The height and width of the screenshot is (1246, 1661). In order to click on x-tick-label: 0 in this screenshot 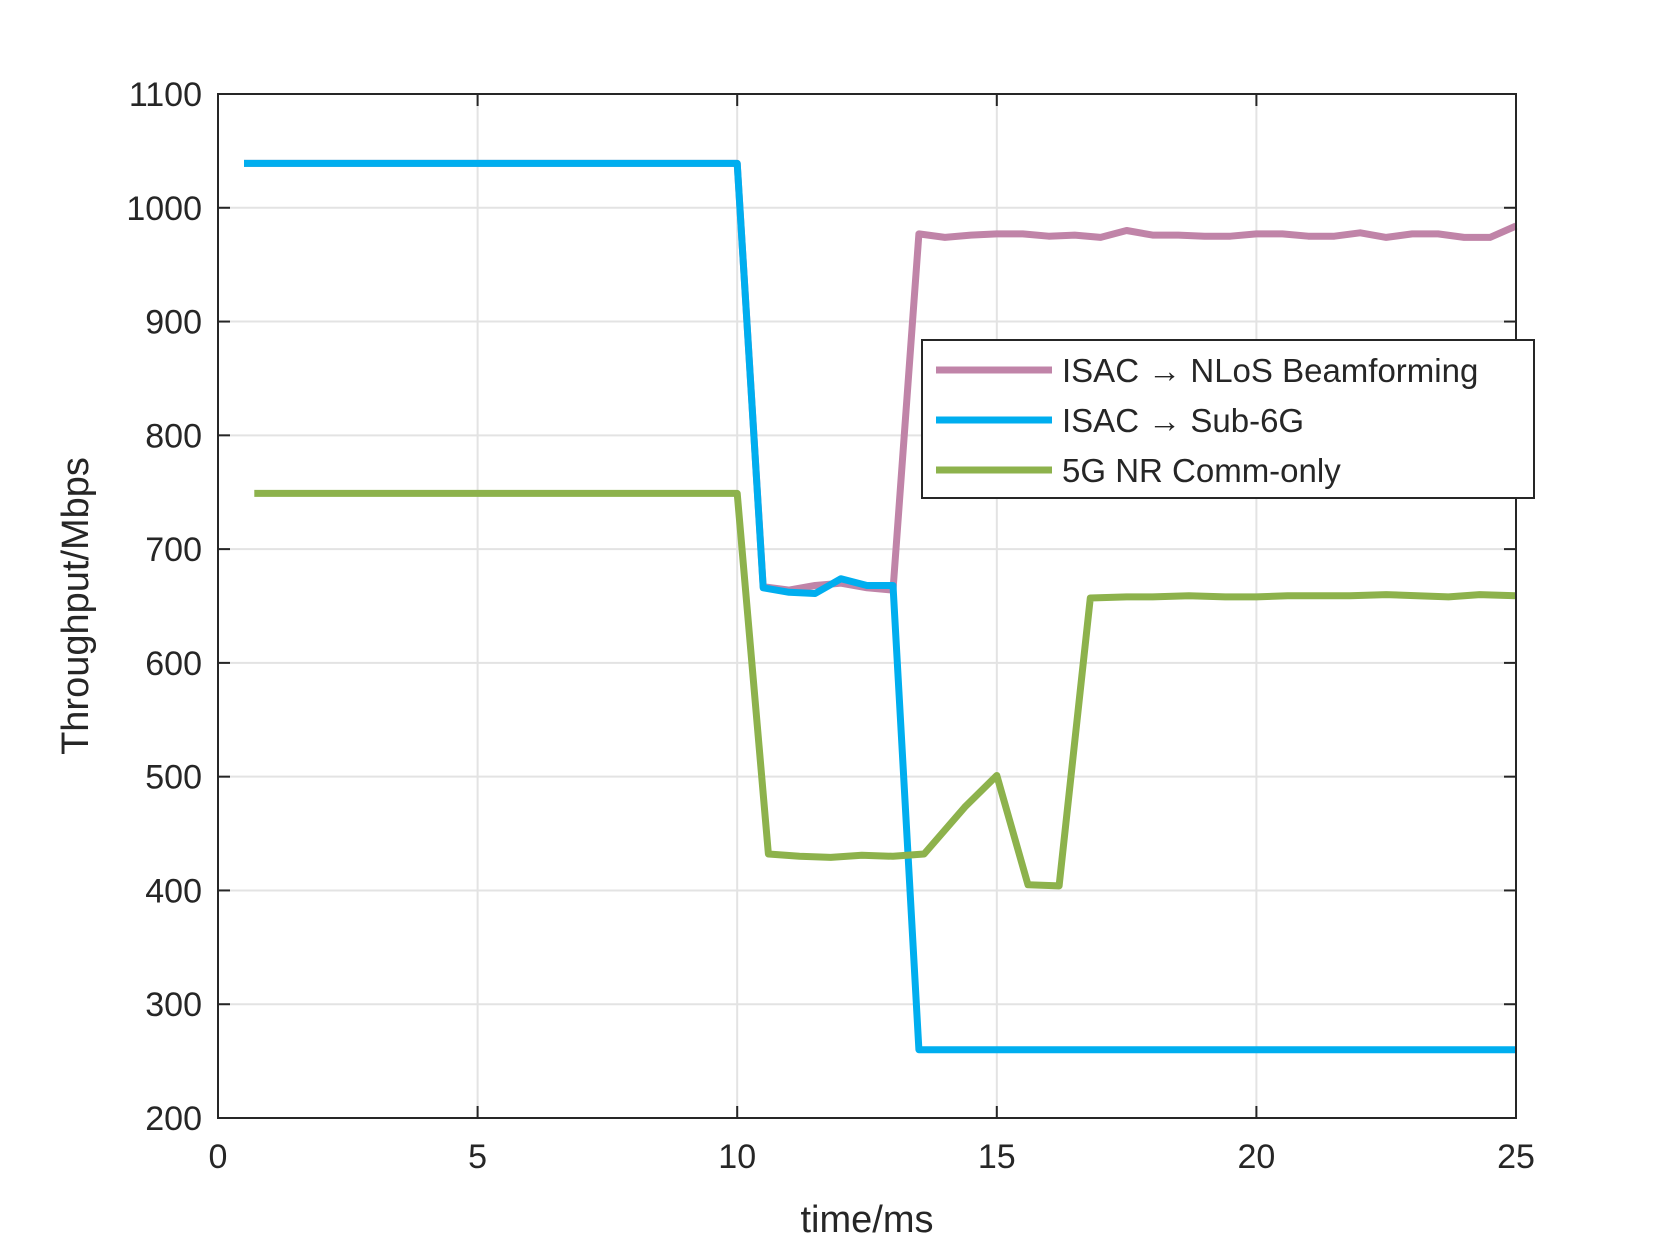, I will do `click(218, 1157)`.